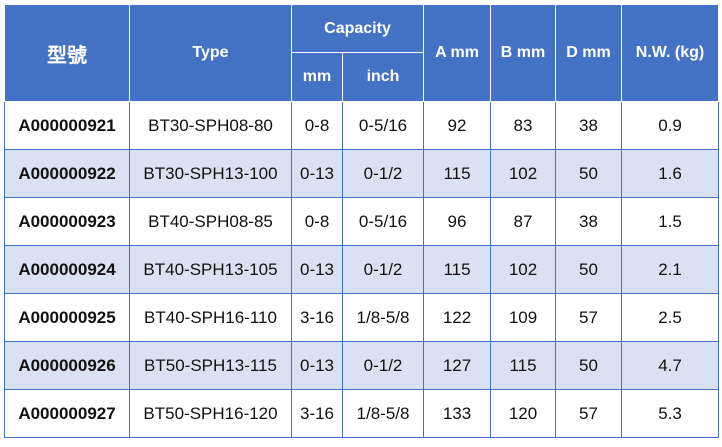 The image size is (722, 447). What do you see at coordinates (523, 413) in the screenshot?
I see `cell-b-mm: 120` at bounding box center [523, 413].